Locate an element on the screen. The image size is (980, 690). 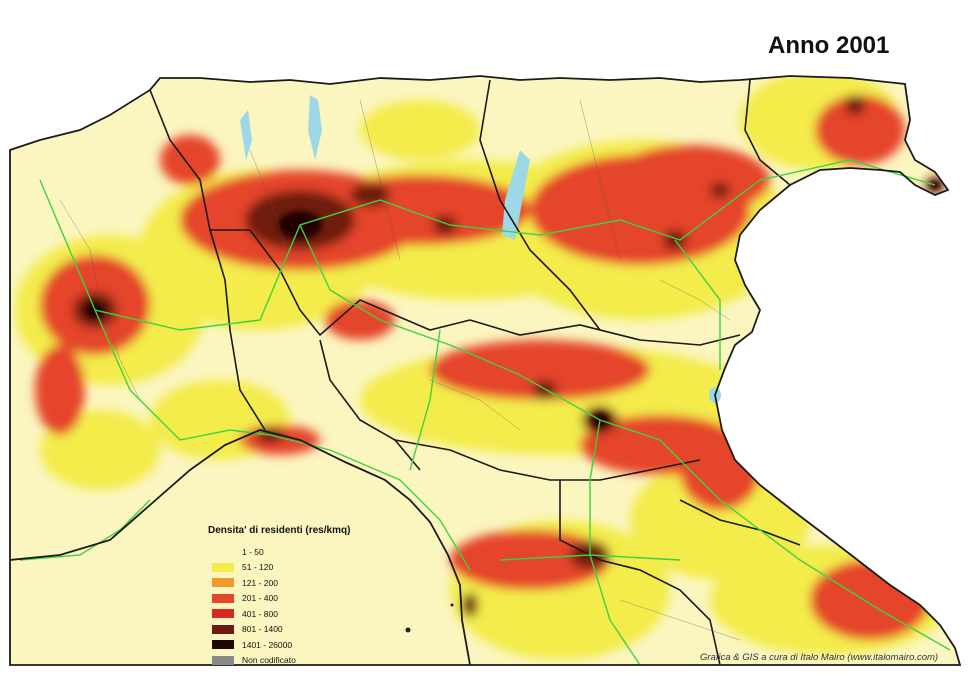
legend-label: 401 - 800 is located at coordinates (260, 613).